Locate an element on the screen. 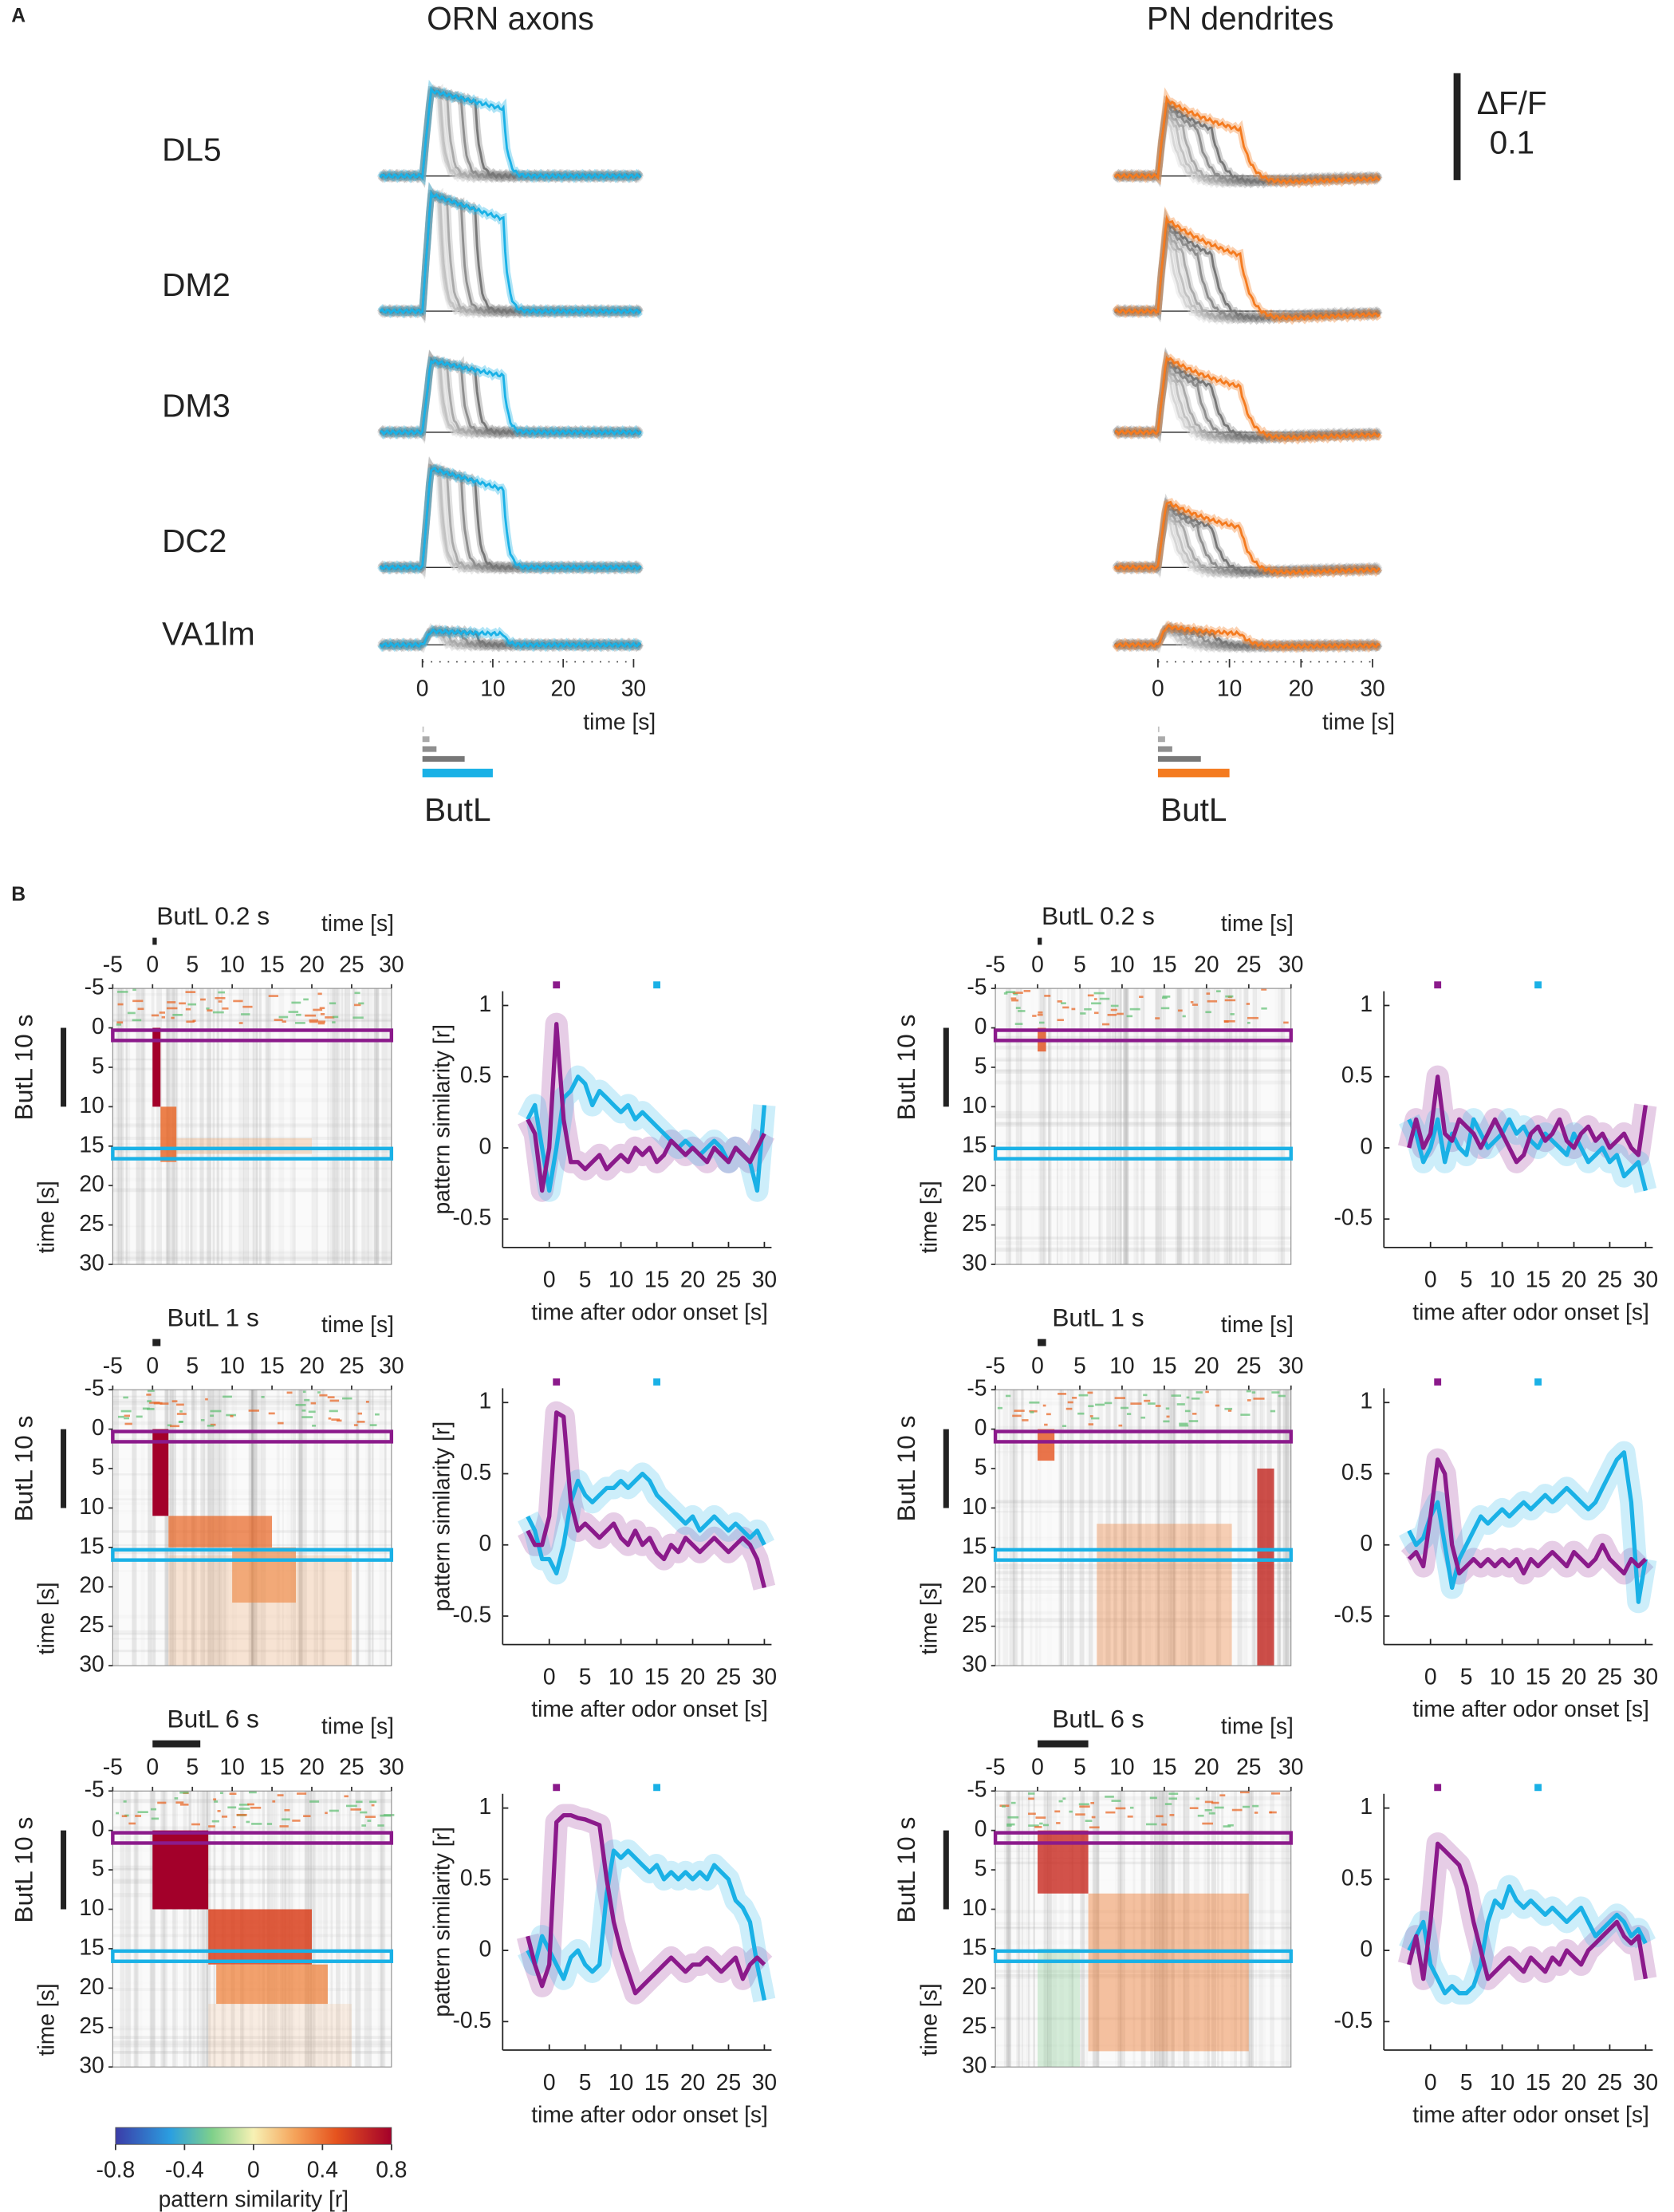 This screenshot has width=1674, height=2212. y-tick-label: -5 is located at coordinates (977, 1789).